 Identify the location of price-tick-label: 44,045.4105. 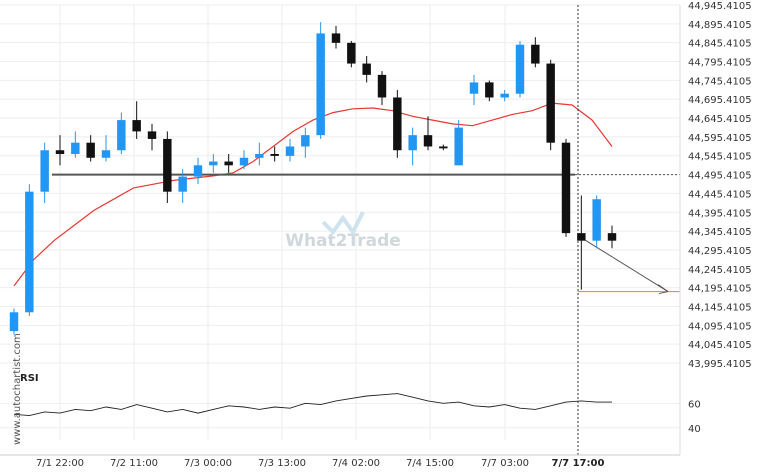
(720, 345).